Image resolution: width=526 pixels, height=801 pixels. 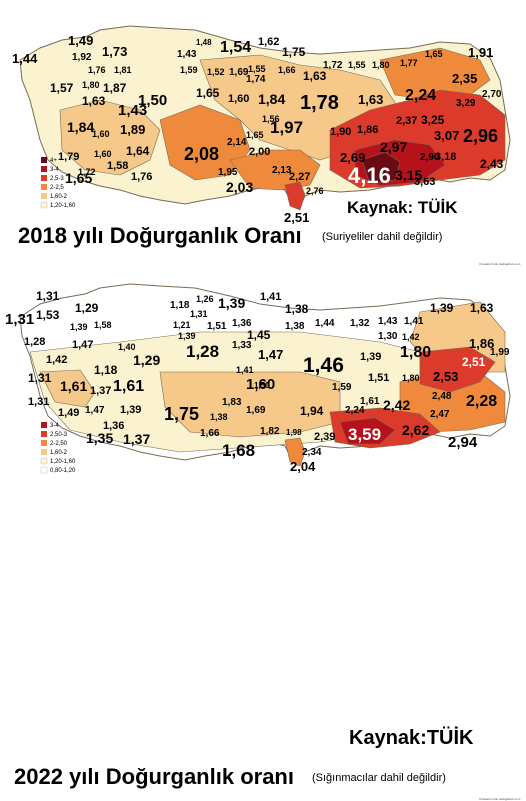 I want to click on province-value: 1,69, so click(x=256, y=410).